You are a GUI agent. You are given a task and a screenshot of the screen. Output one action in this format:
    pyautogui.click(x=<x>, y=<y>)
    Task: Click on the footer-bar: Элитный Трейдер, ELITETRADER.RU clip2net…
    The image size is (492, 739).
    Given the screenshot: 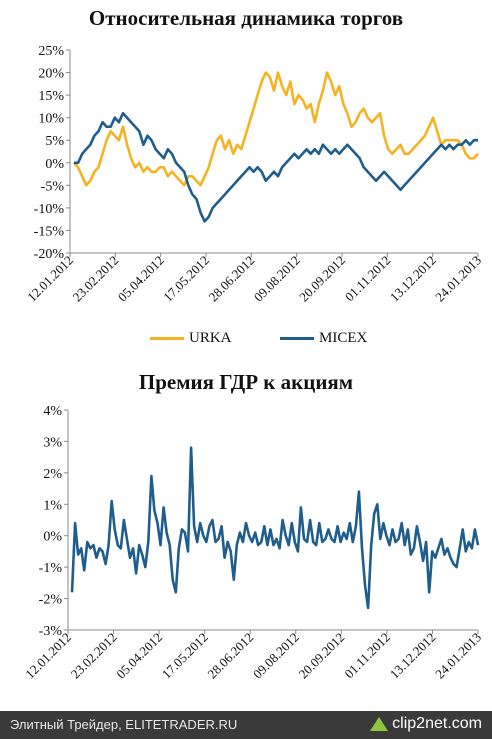 What is the action you would take?
    pyautogui.click(x=246, y=725)
    